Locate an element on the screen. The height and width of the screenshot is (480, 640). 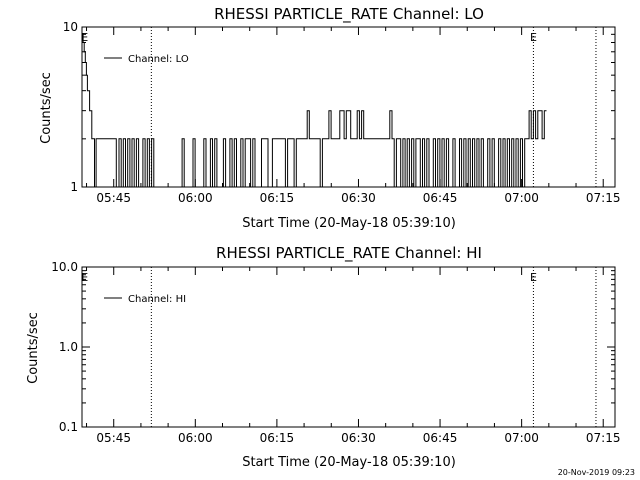
footer-timestamp: 20-Nov-2019 09:23 is located at coordinates (596, 472).